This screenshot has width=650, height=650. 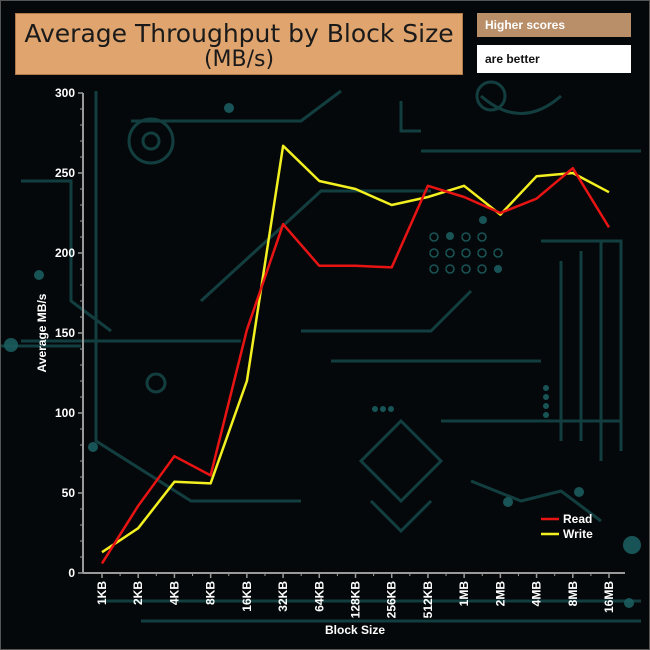 What do you see at coordinates (577, 519) in the screenshot?
I see `legend-label-read: Read` at bounding box center [577, 519].